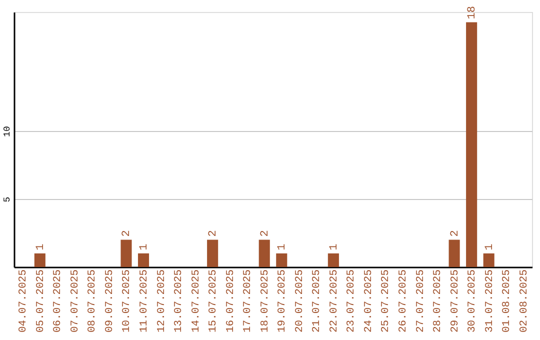  What do you see at coordinates (438, 301) in the screenshot?
I see `x-tick-label: 28.07.2025` at bounding box center [438, 301].